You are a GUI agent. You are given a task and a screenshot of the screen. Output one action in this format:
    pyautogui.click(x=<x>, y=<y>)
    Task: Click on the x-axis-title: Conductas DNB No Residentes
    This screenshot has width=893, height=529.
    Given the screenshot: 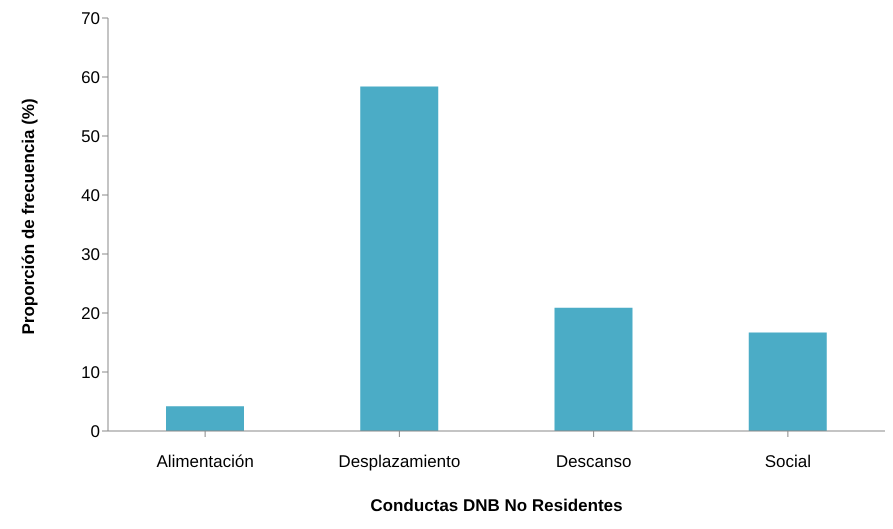 What is the action you would take?
    pyautogui.click(x=496, y=505)
    